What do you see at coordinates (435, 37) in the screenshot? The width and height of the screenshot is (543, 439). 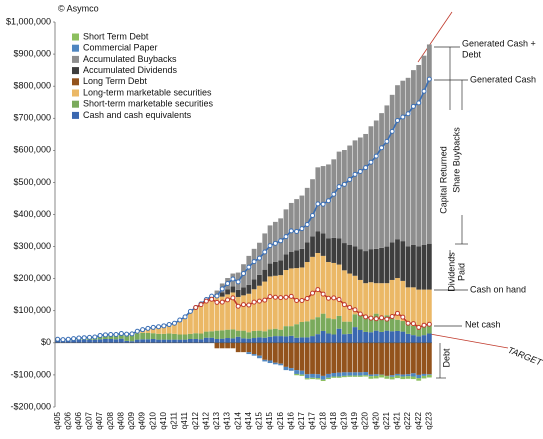 I see `trend-line` at bounding box center [435, 37].